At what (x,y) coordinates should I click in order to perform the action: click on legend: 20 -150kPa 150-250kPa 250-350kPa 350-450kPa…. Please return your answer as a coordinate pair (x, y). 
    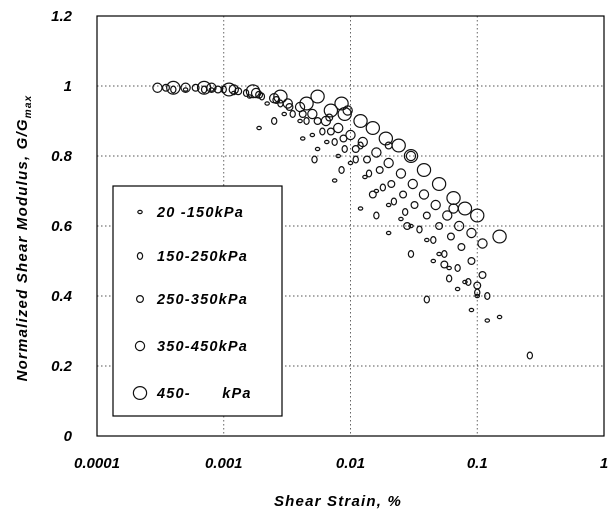
    Looking at the image, I should click on (197, 301).